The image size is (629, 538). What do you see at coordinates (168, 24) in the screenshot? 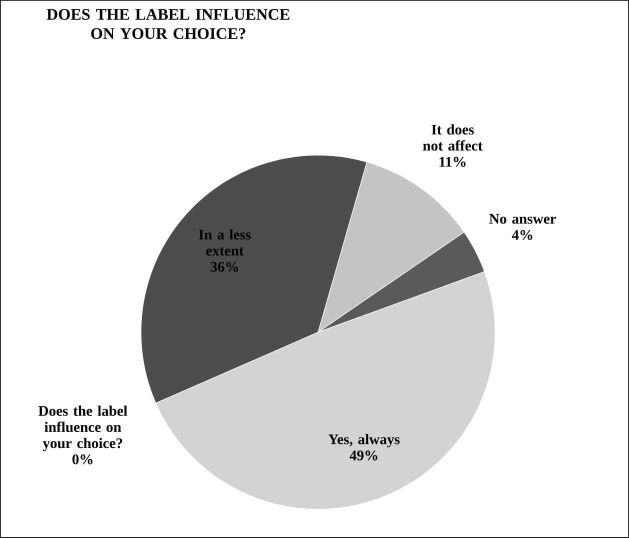
I see `chart-title: DOES THE LABEL INFLUENCE ON YOUR CHOICE?` at bounding box center [168, 24].